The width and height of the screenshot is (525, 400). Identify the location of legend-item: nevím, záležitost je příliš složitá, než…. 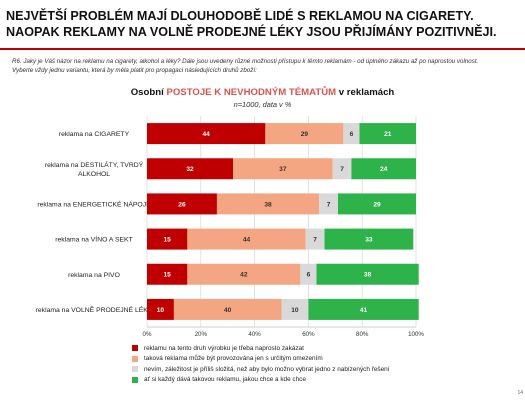
(260, 369).